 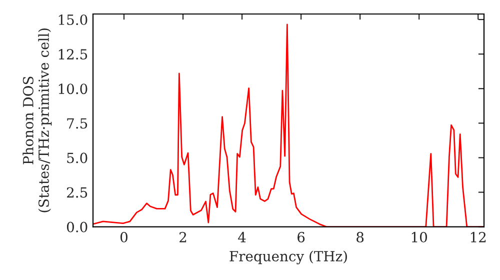 What do you see at coordinates (478, 237) in the screenshot?
I see `x-tick-label: 12` at bounding box center [478, 237].